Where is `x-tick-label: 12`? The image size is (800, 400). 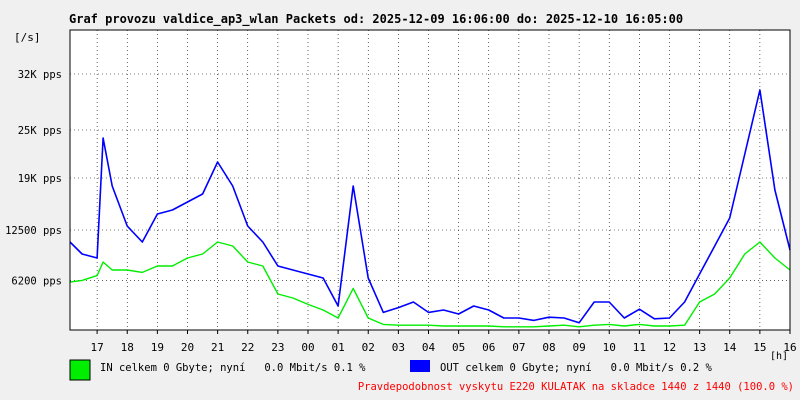 x-tick-label: 12 is located at coordinates (669, 347).